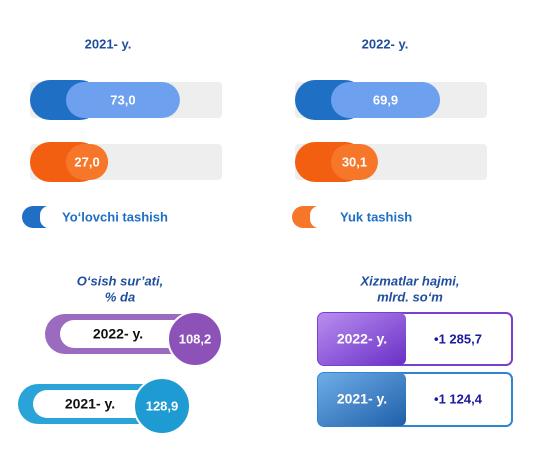  I want to click on growth-value: 108,2, so click(195, 338).